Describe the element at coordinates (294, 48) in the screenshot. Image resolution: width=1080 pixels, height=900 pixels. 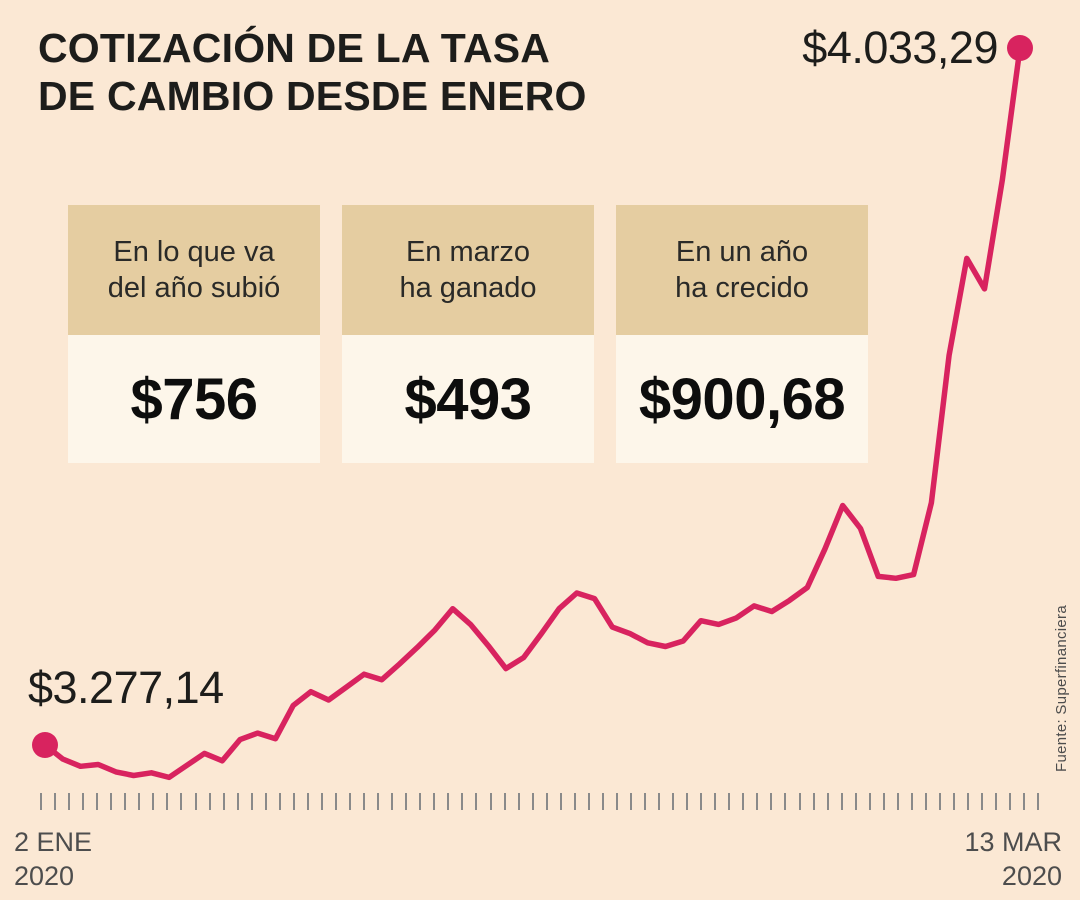
I see `title-line-1: COTIZACIÓN DE LA TASA` at that location.